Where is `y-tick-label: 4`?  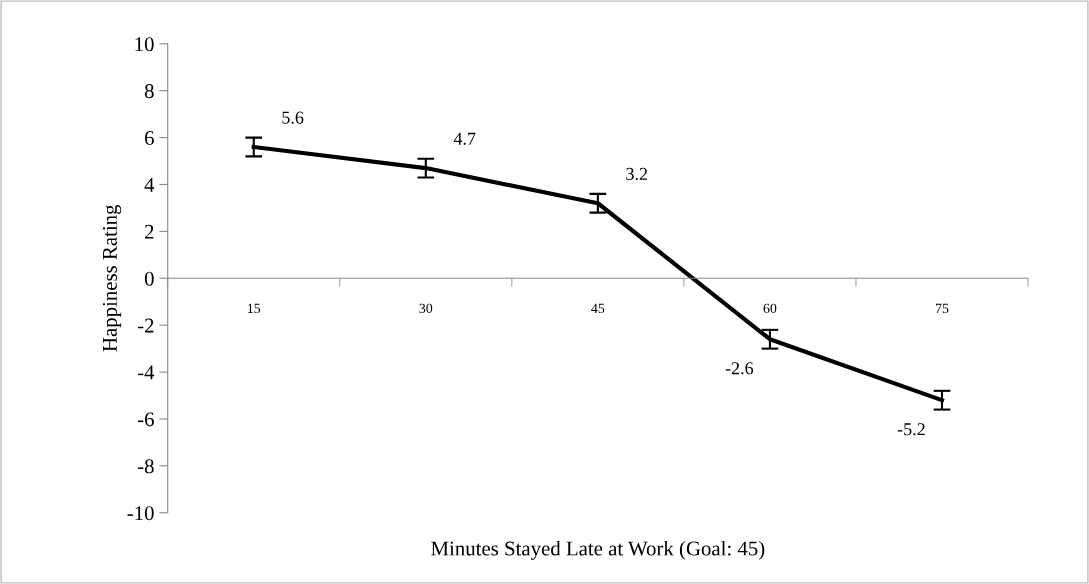 y-tick-label: 4 is located at coordinates (149, 185).